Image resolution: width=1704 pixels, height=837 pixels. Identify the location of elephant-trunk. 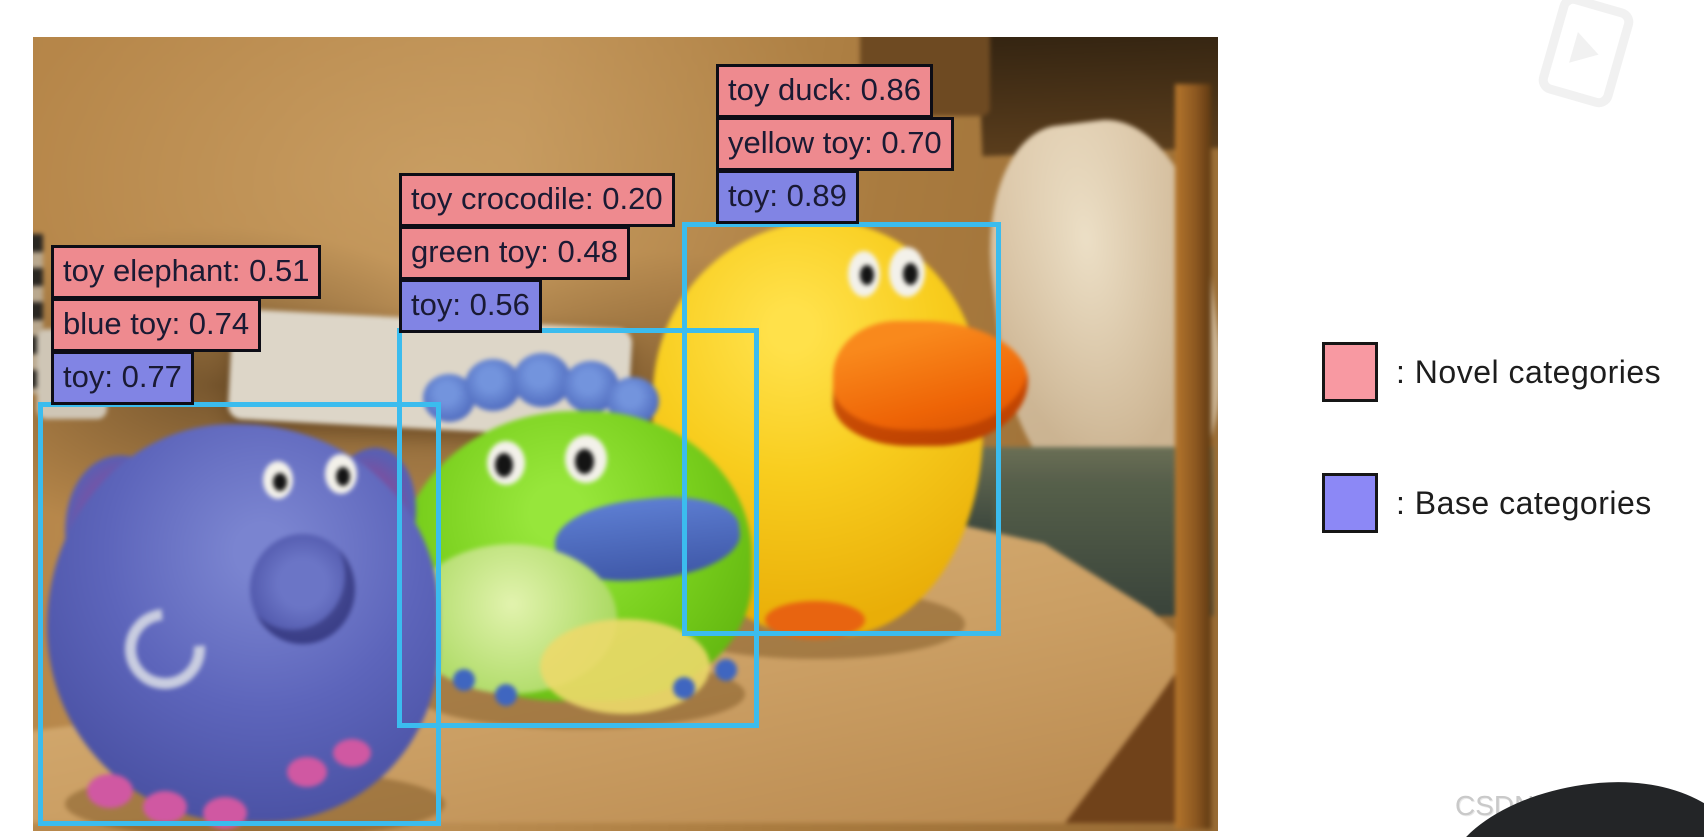
(302, 589).